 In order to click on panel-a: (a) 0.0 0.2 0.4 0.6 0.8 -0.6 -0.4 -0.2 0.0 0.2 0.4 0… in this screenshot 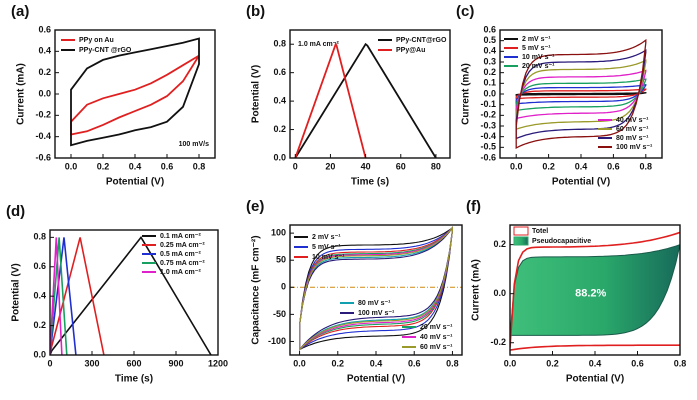, I will do `click(113, 95)`.